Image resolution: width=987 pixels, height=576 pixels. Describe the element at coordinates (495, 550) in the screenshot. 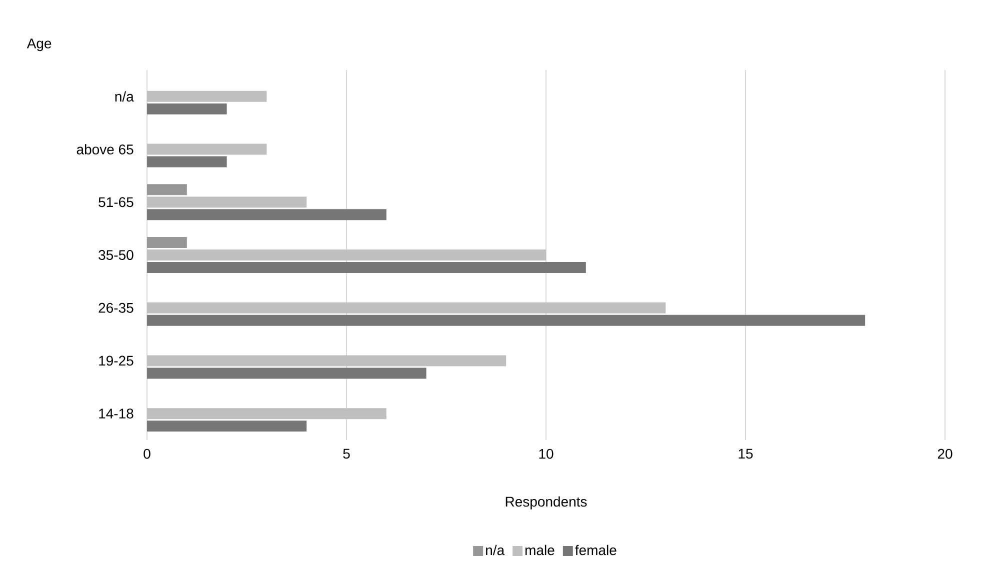

I see `legend-label: n/a` at that location.